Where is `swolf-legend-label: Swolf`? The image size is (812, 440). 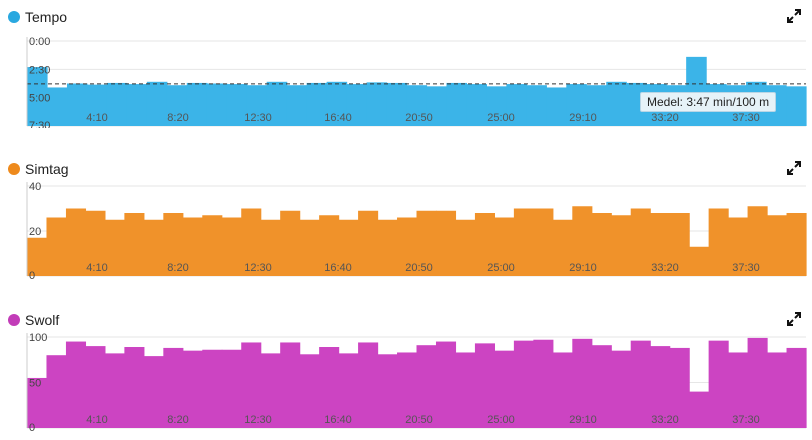
swolf-legend-label: Swolf is located at coordinates (42, 320).